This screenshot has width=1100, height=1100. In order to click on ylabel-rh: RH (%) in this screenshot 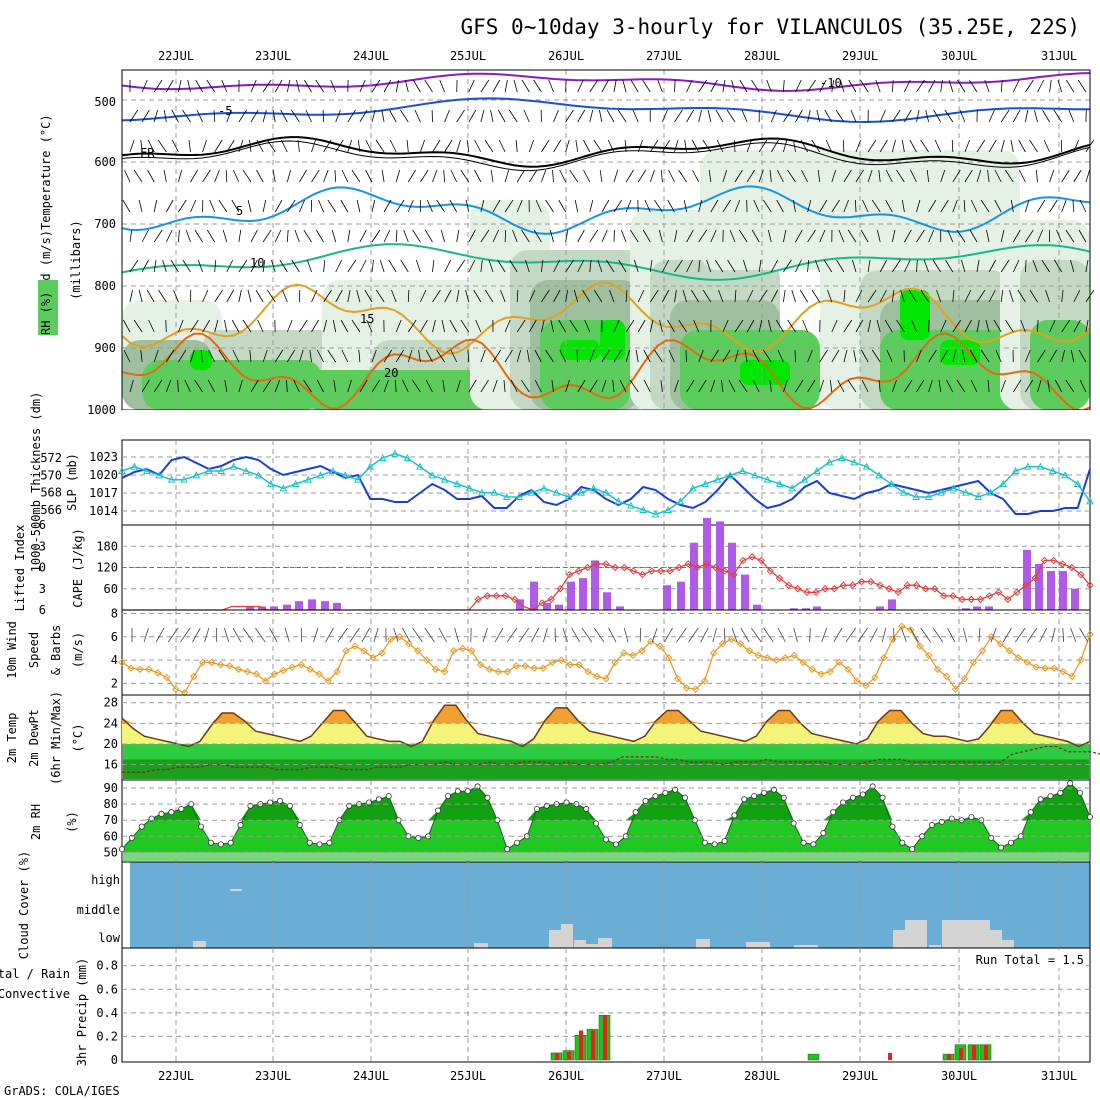, I will do `click(46, 313)`.